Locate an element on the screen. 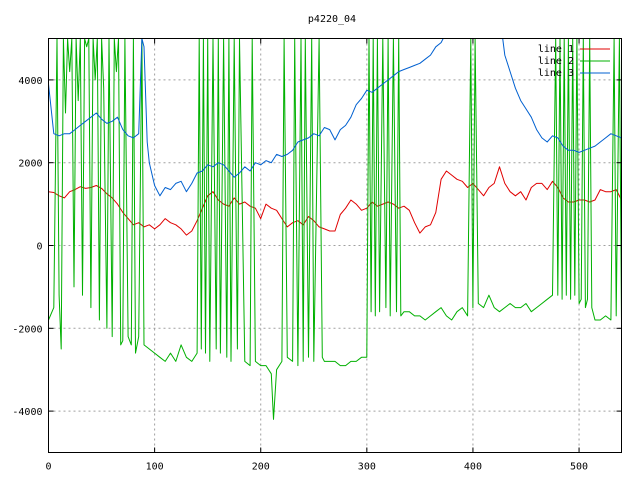 The image size is (640, 480). x-tick-label: 0 is located at coordinates (48, 467).